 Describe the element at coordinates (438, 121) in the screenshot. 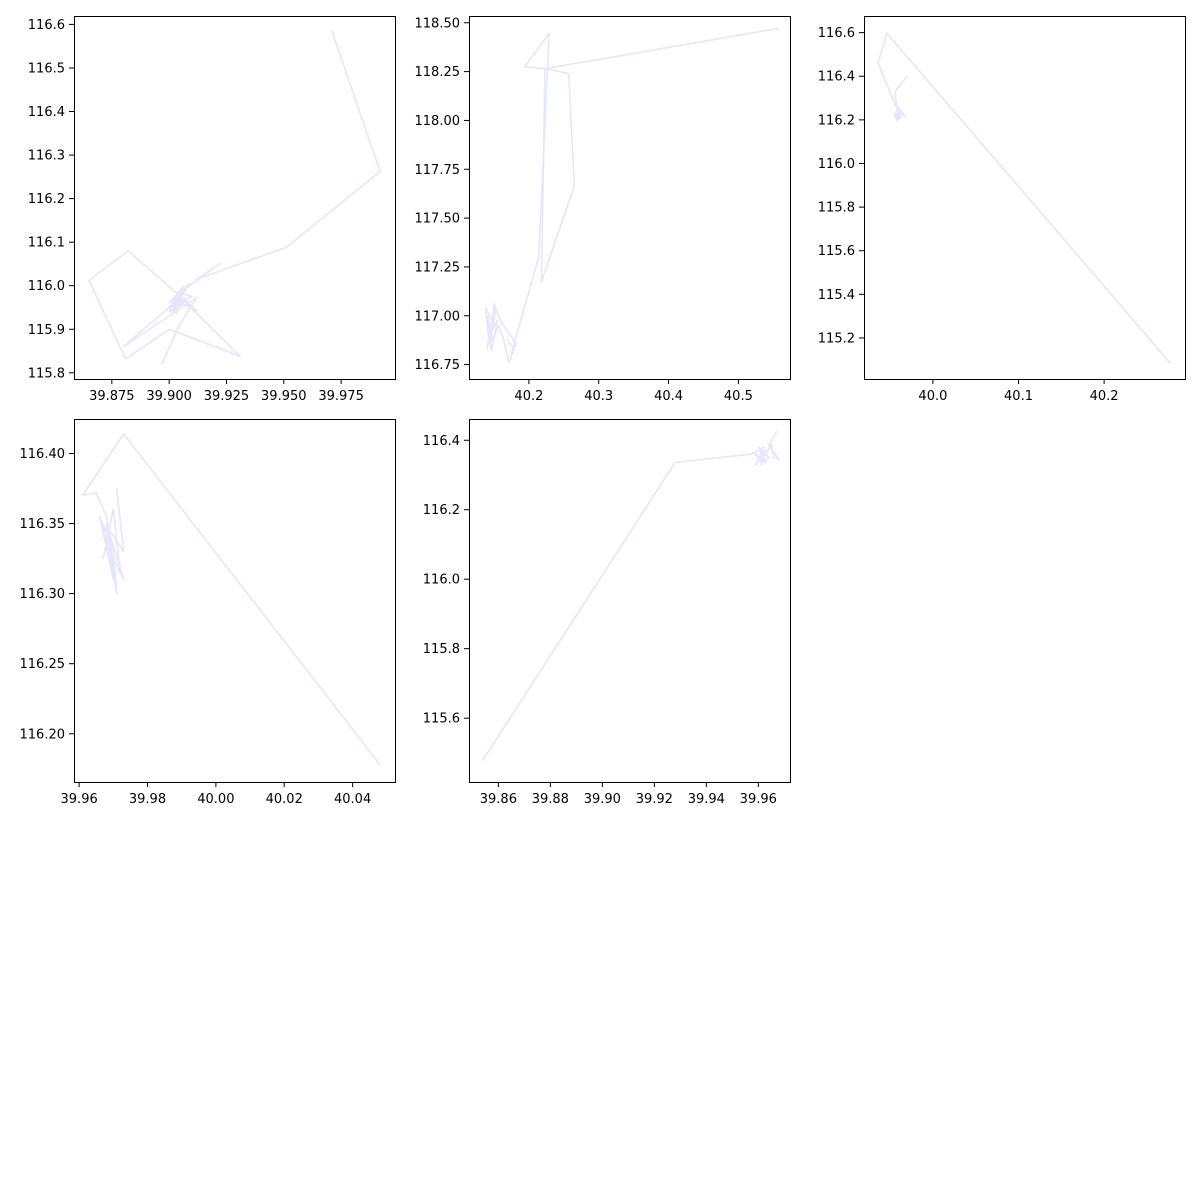

I see `y-tick-label: 118.00` at that location.